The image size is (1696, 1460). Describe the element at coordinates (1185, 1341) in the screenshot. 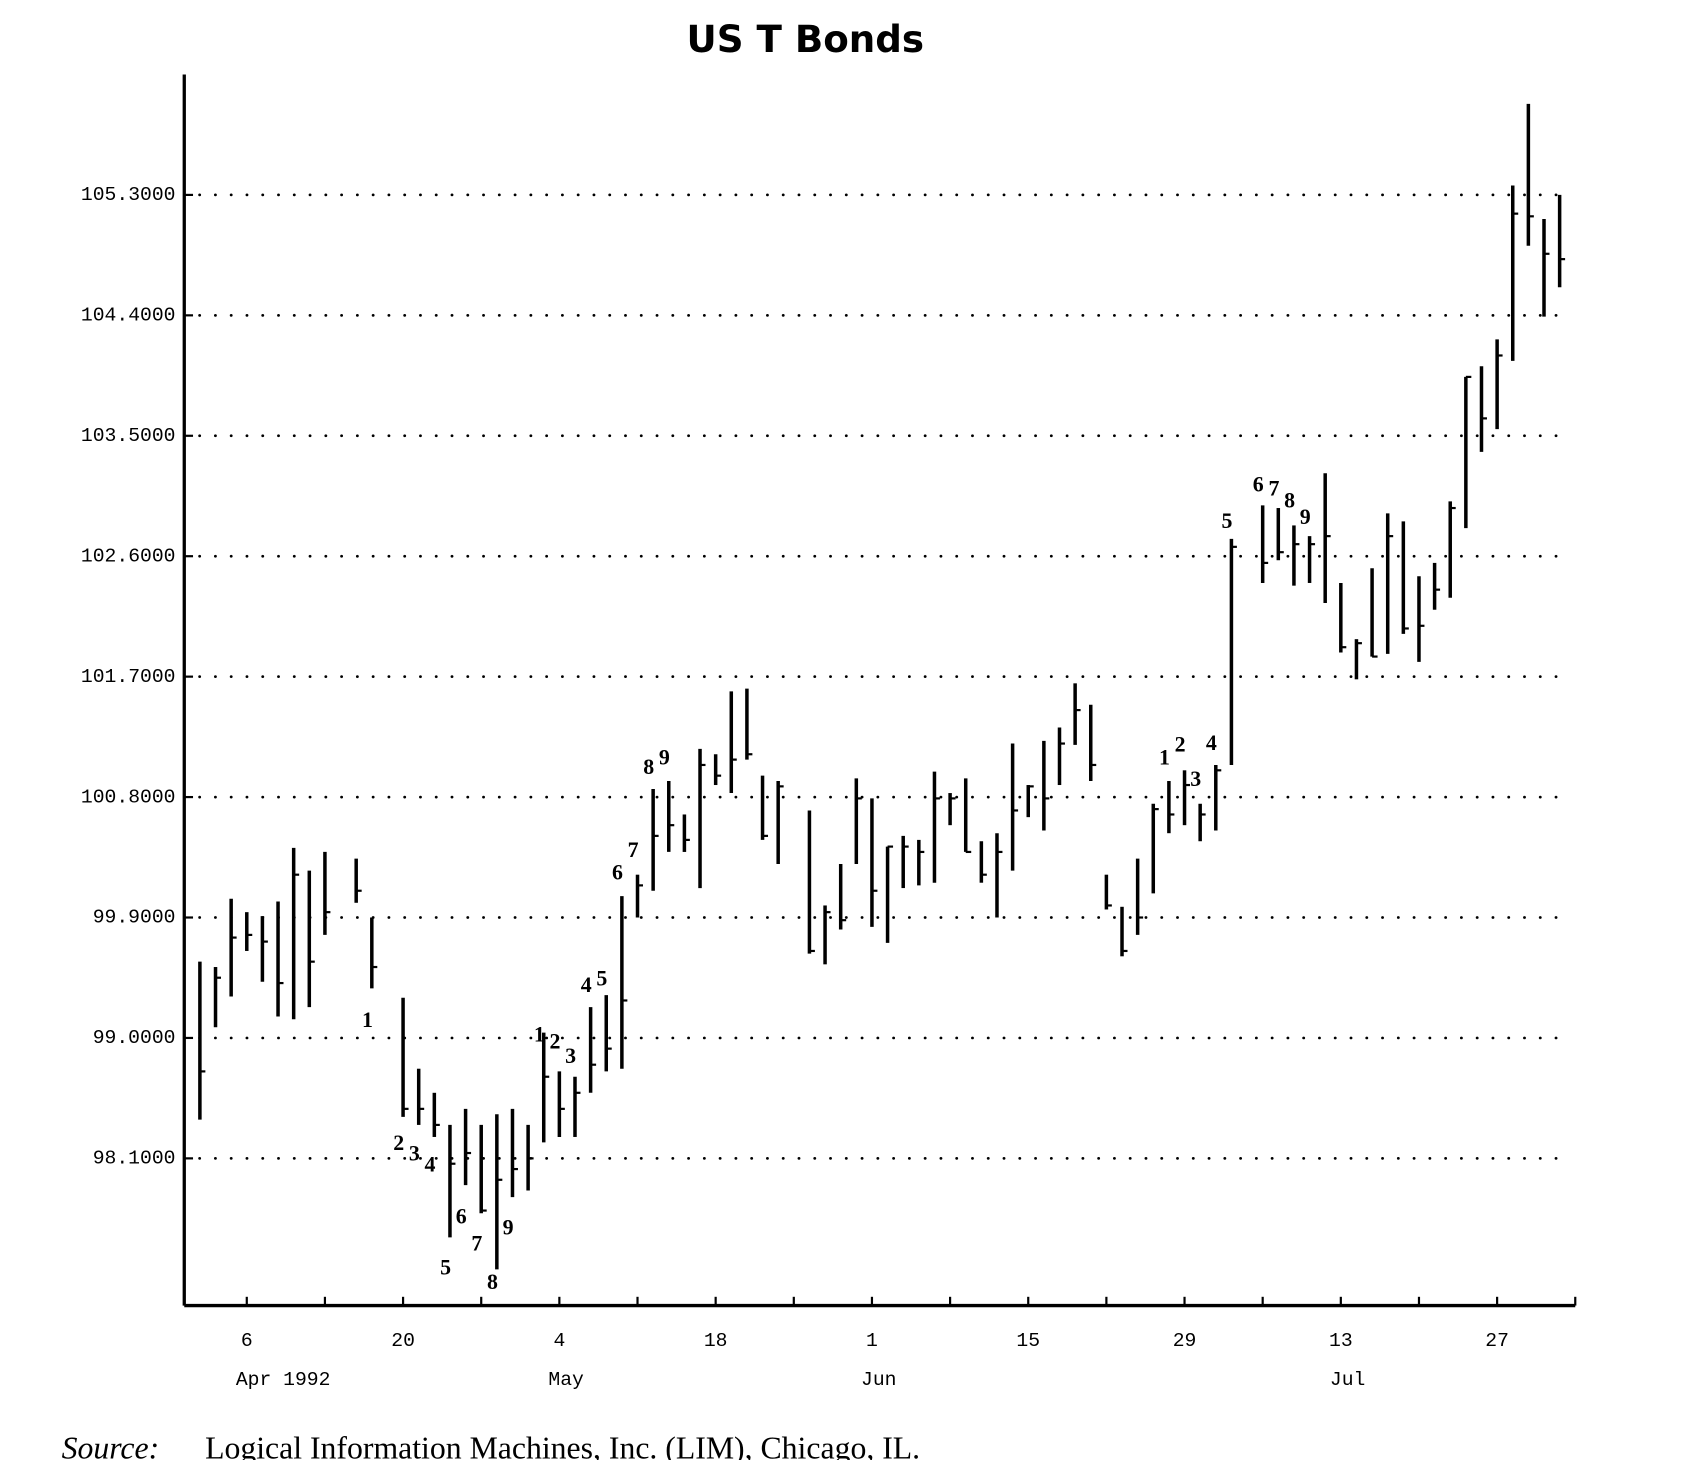

I see `x-tick-label: 29` at that location.